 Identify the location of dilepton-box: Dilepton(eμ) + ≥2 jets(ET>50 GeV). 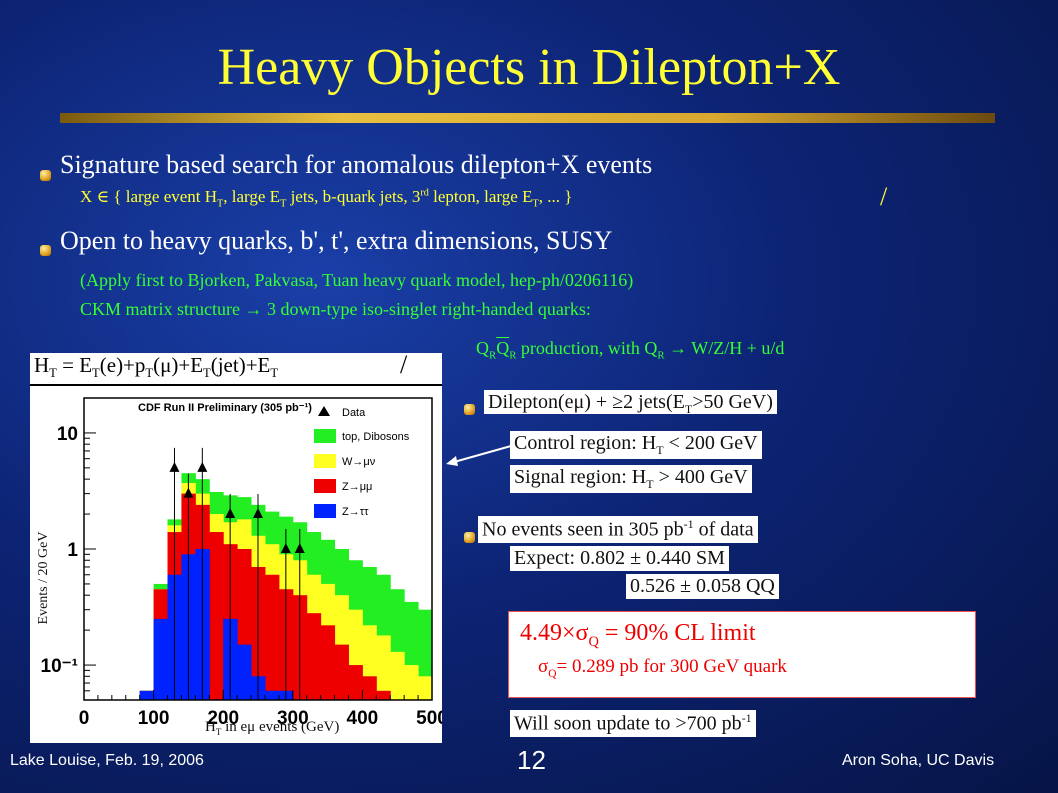
(630, 403).